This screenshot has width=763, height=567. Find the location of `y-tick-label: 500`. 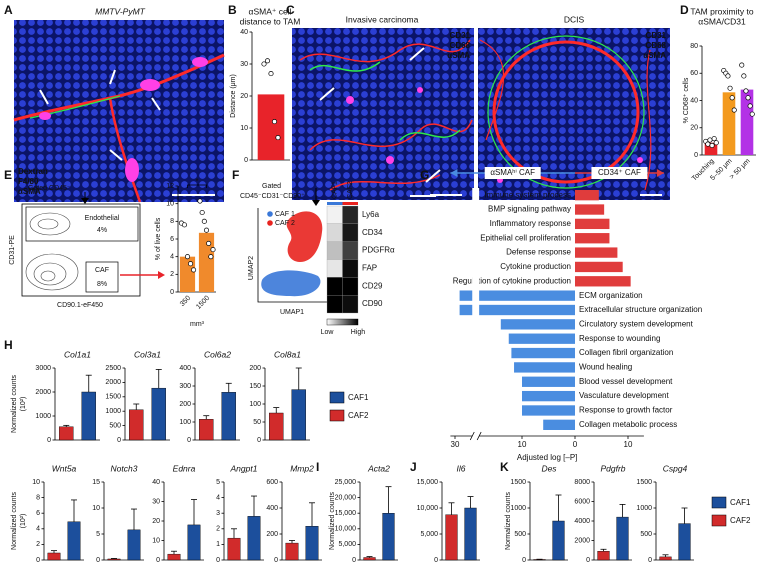

y-tick-label: 500 is located at coordinates (115, 425).